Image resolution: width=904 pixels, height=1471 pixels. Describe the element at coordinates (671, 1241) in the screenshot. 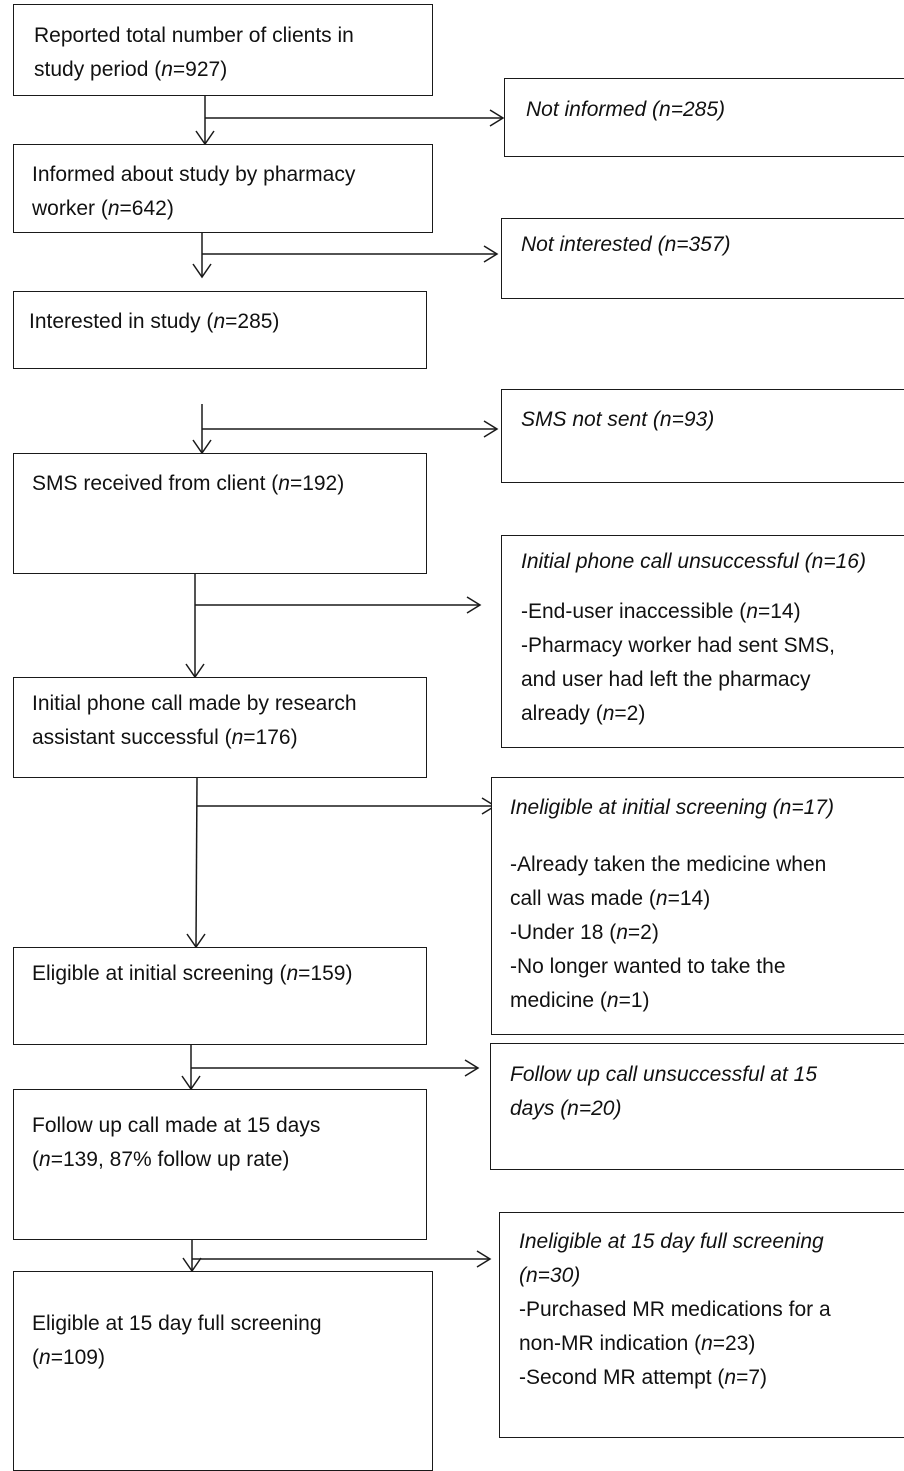

I see `box-title: Ineligible at 15 day full screening` at that location.